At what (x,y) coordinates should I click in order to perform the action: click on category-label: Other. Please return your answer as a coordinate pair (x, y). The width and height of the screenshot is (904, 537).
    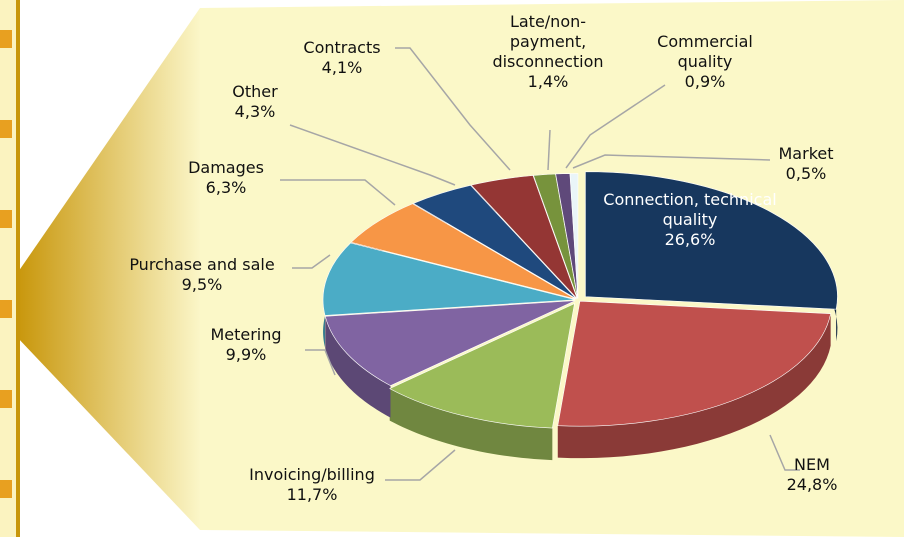
    Looking at the image, I should click on (255, 91).